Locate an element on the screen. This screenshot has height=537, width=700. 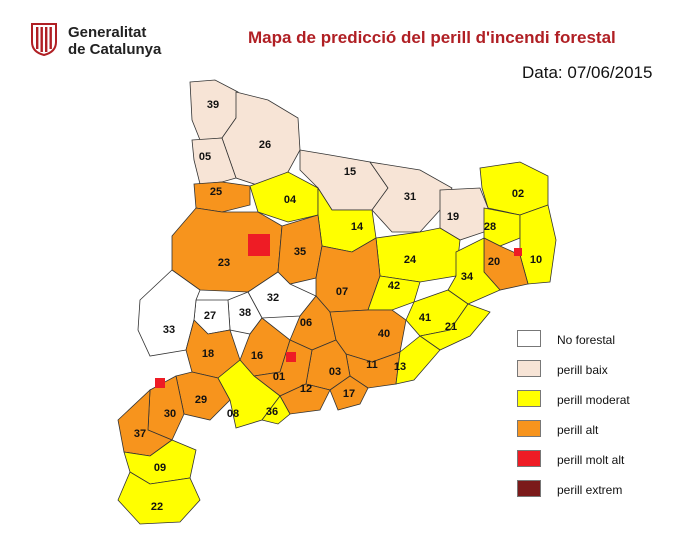
region-label-09: 09 is located at coordinates (160, 468).